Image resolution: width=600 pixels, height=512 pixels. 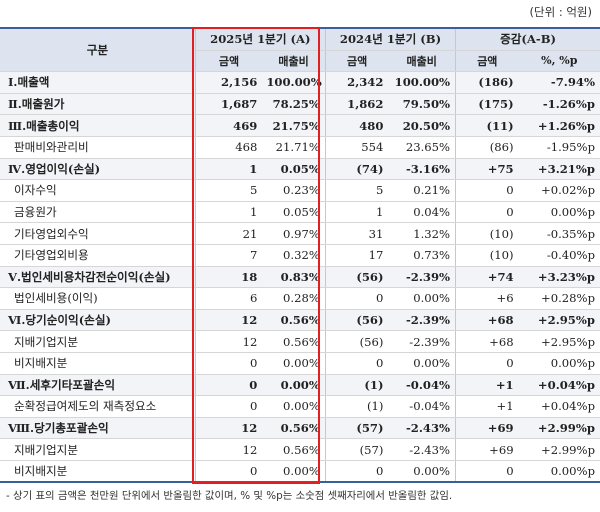 I want to click on row-label: 기타영업외비용, so click(x=98, y=255).